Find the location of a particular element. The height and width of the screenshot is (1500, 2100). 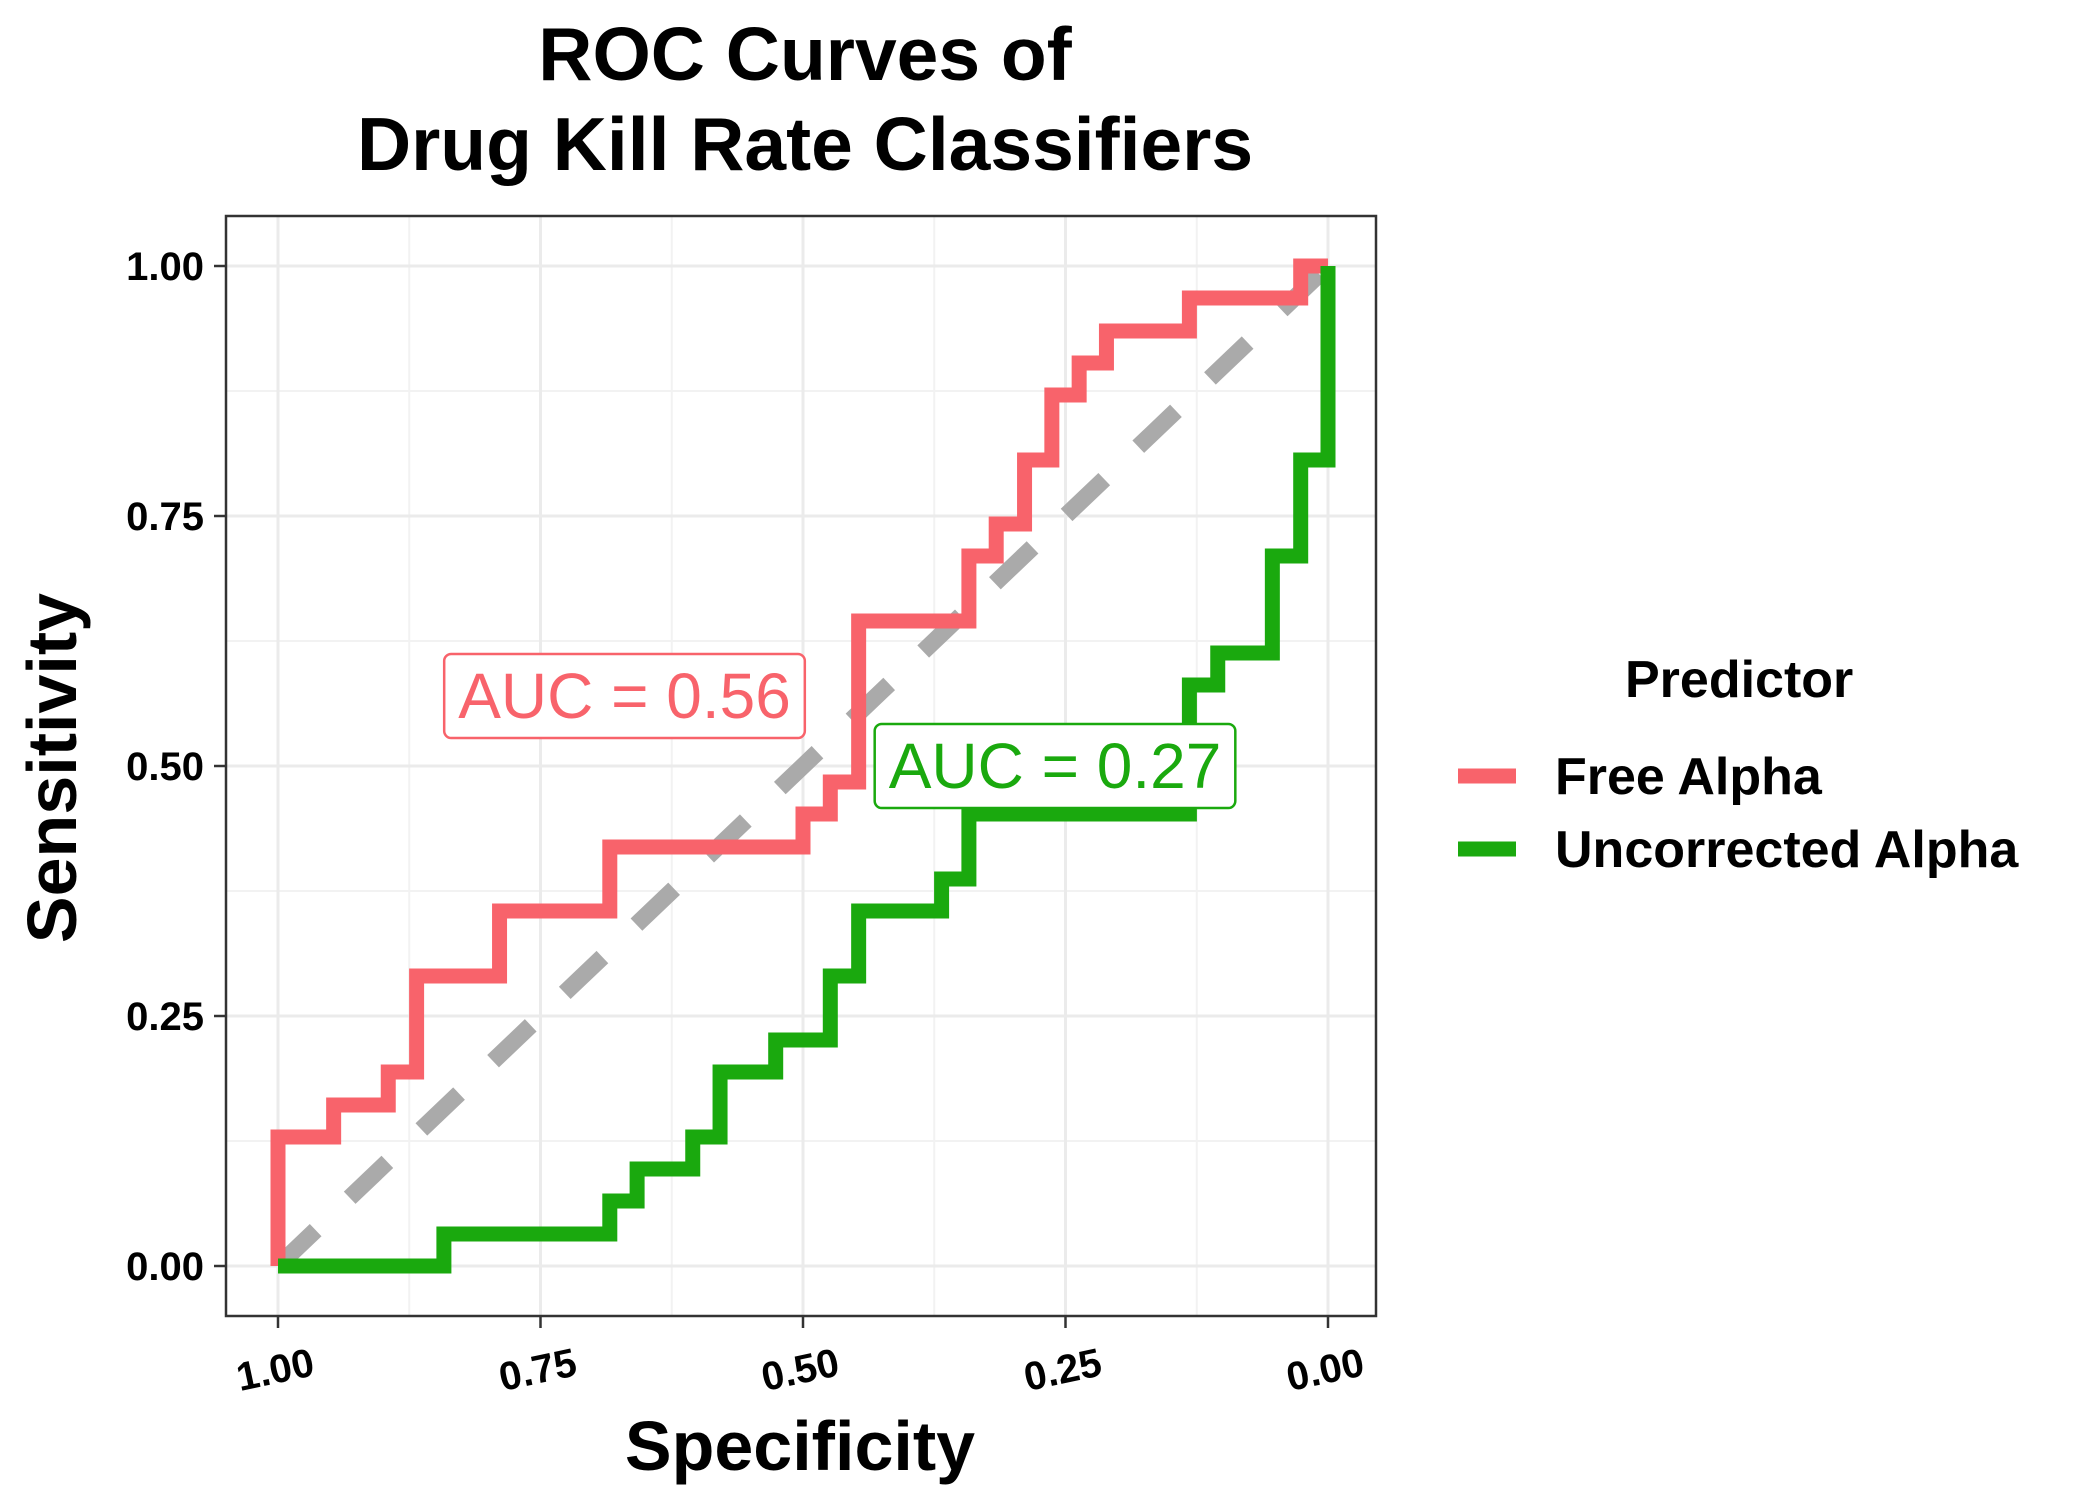

auc-label-box: AUC = 0.56 is located at coordinates (624, 696).